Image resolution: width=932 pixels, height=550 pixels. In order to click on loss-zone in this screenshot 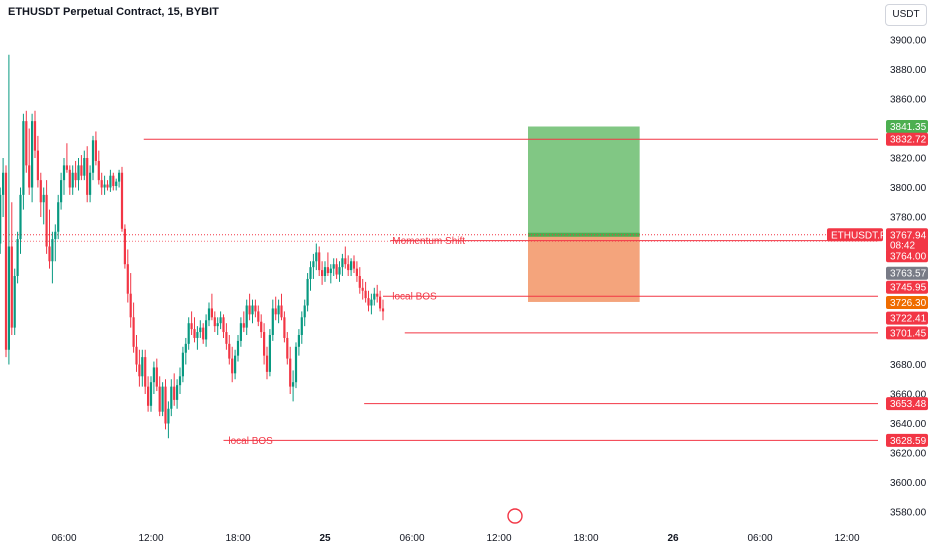, I will do `click(584, 268)`.